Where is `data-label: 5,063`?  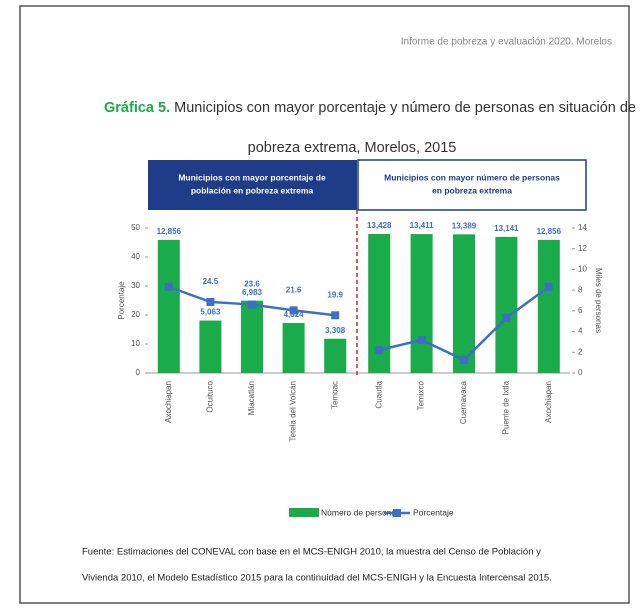
data-label: 5,063 is located at coordinates (210, 312).